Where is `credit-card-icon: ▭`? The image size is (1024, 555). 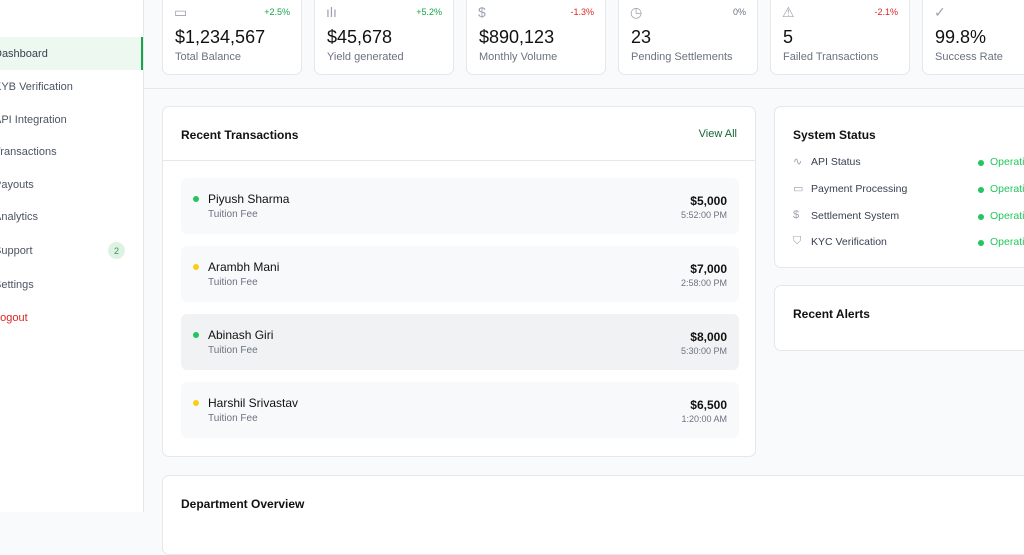 credit-card-icon: ▭ is located at coordinates (798, 189).